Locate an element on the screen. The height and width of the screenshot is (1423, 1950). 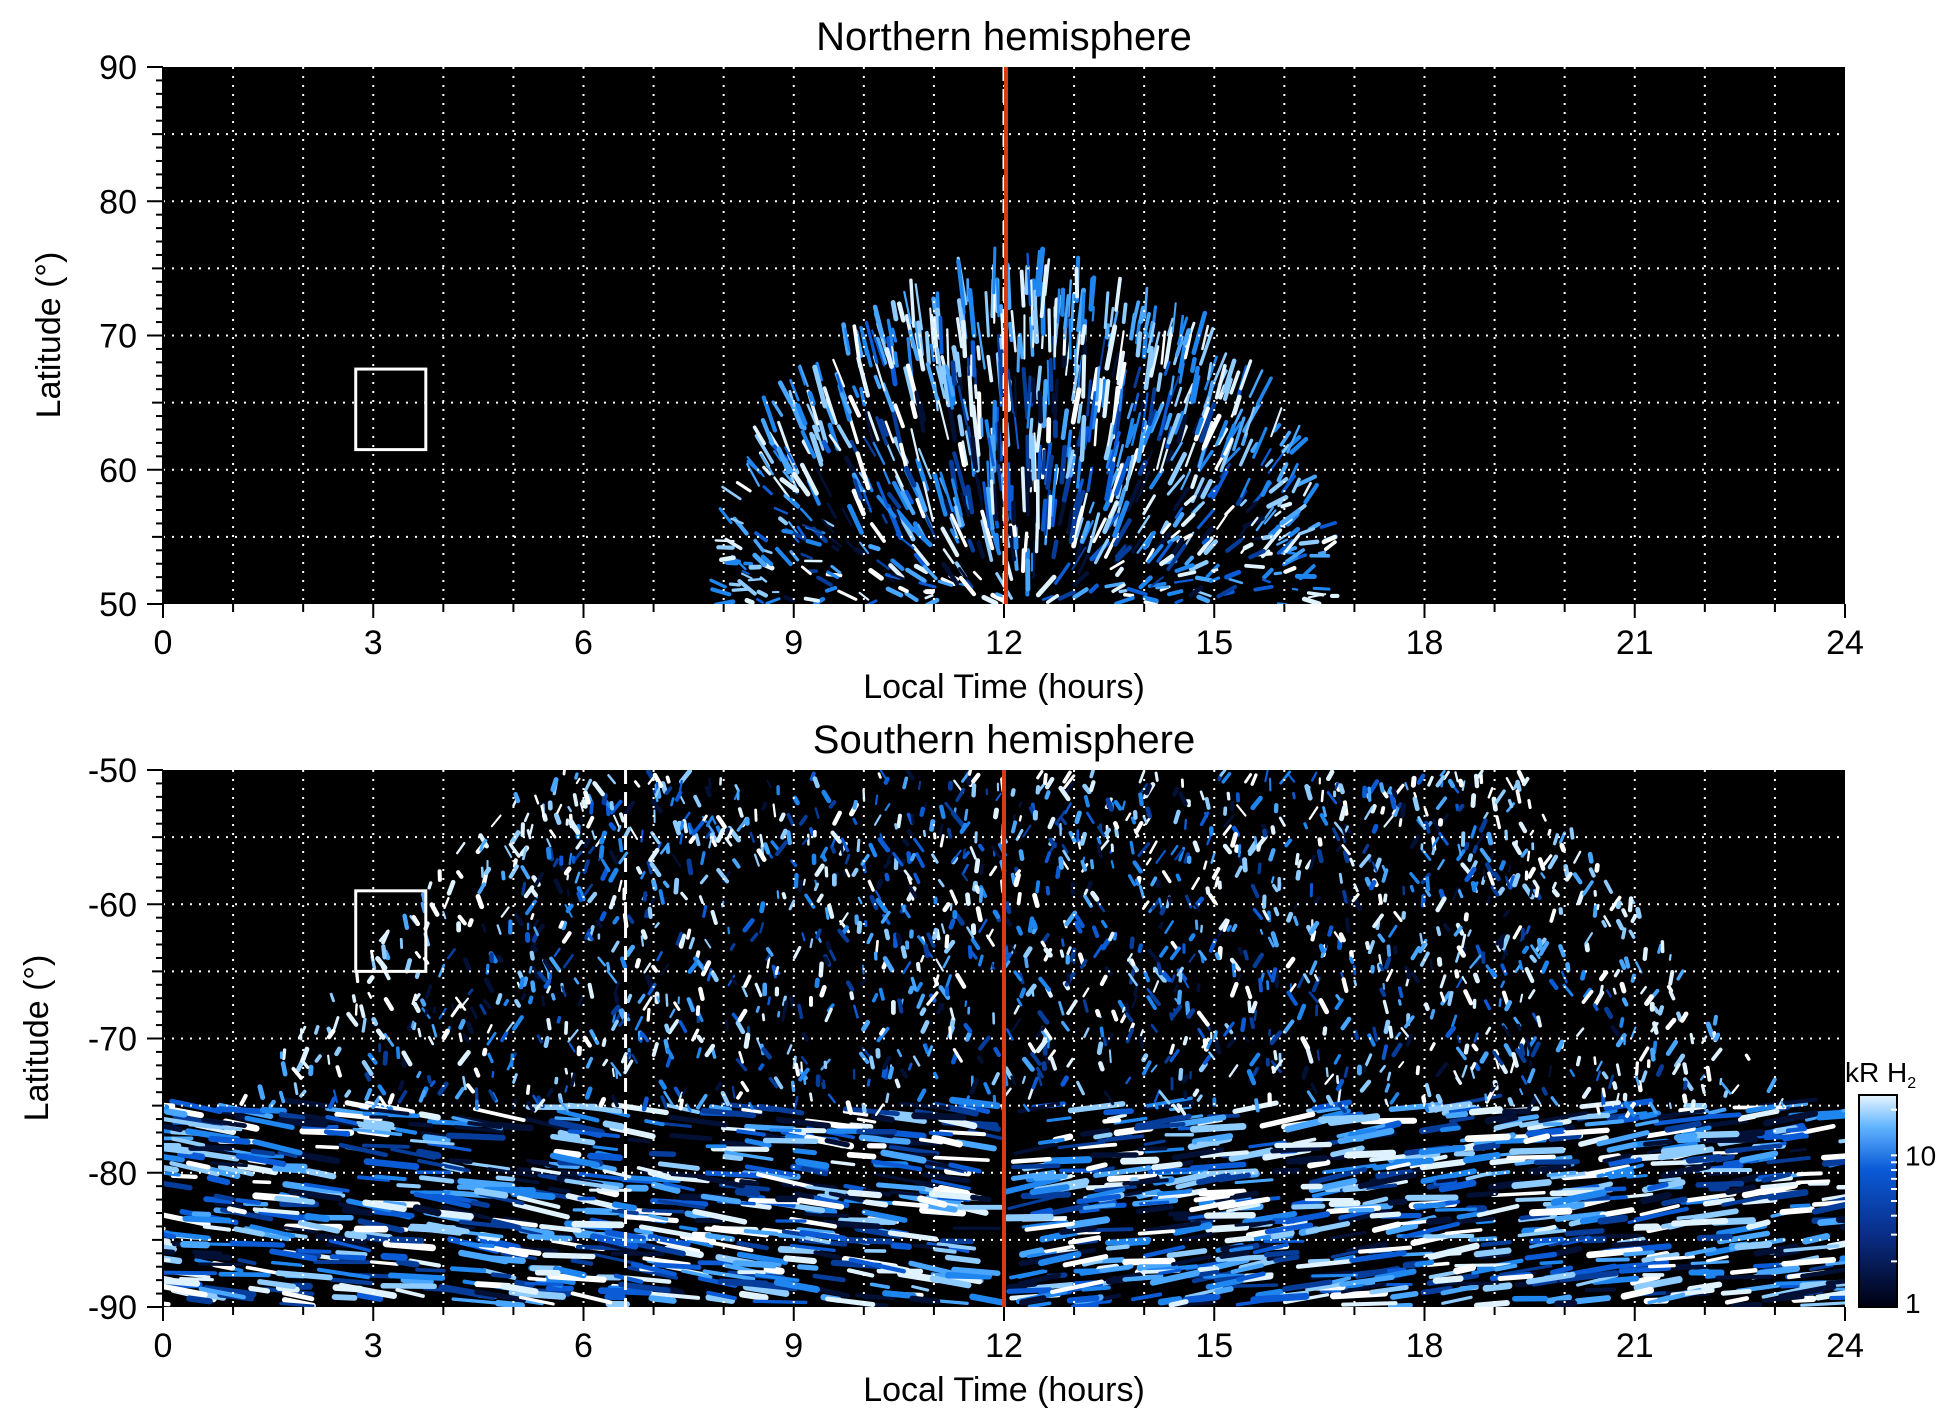
x-tick-label: 6 is located at coordinates (583, 643).